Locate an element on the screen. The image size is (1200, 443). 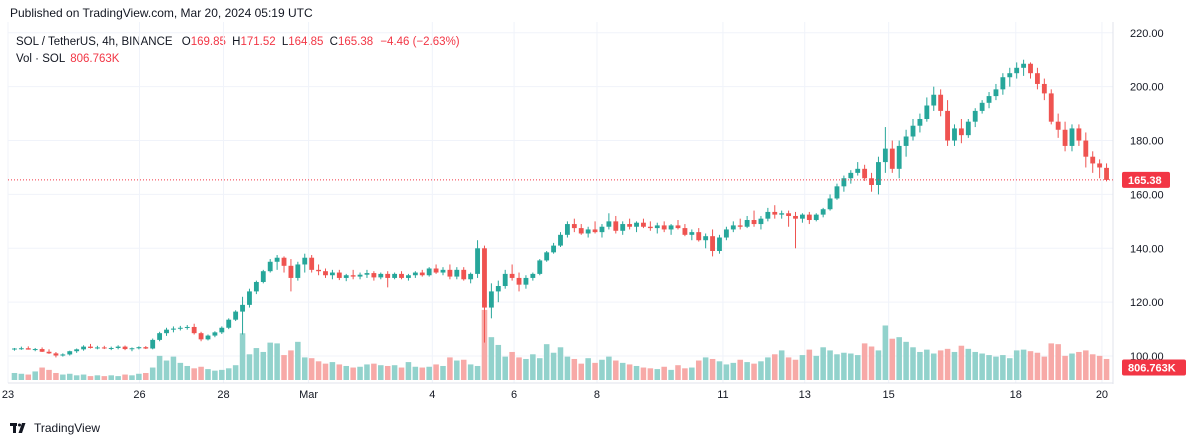
y-tick-label: 180.00 is located at coordinates (1147, 142).